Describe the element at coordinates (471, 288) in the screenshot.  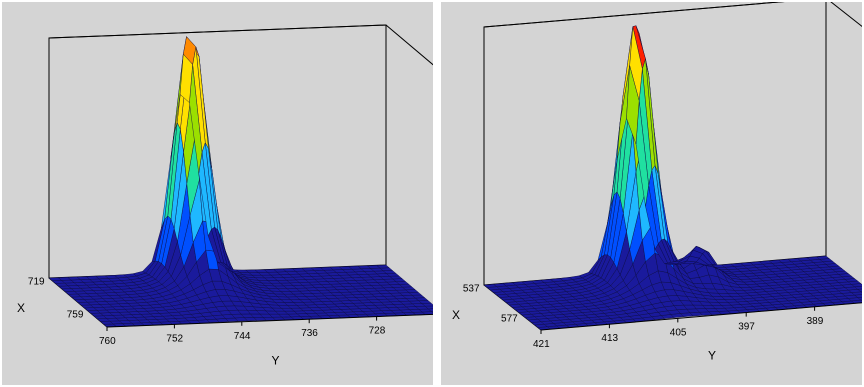
I see `x-tick-label: 537` at that location.